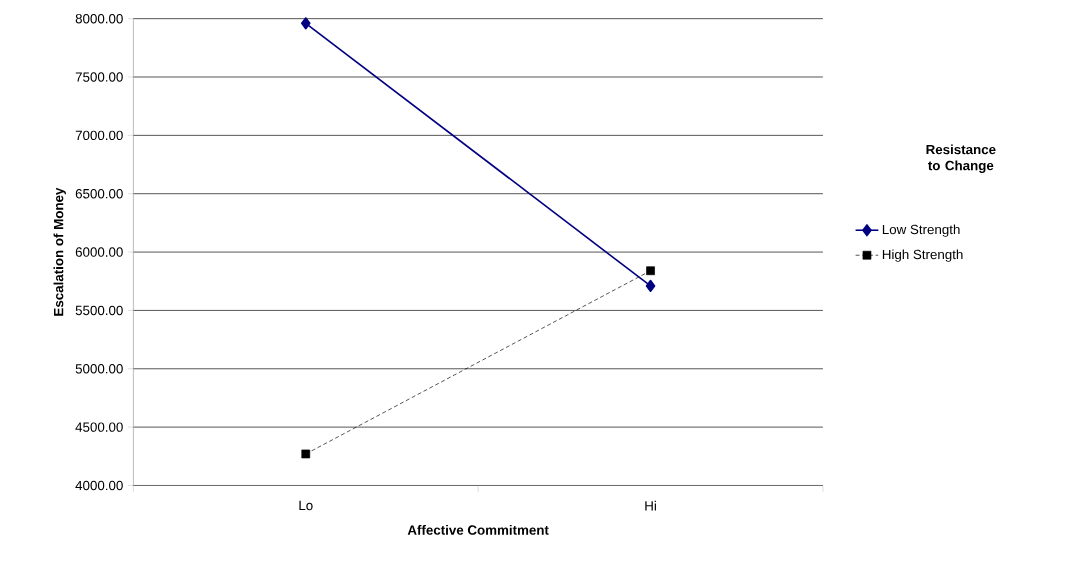 The height and width of the screenshot is (567, 1067). Describe the element at coordinates (921, 230) in the screenshot. I see `legend-label: Low Strength` at that location.